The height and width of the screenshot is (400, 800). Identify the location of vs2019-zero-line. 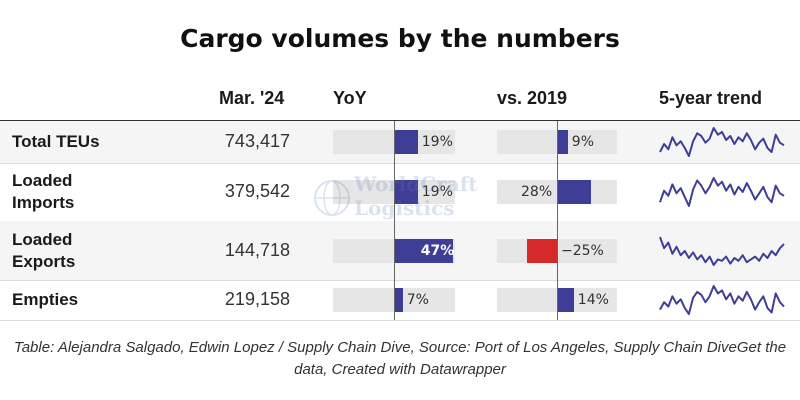
(557, 220).